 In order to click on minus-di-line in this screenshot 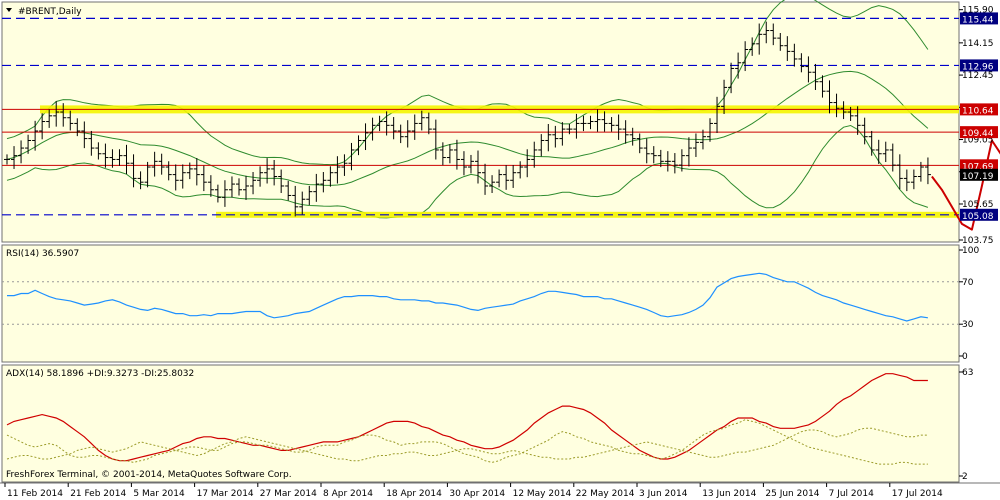, I will do `click(467, 444)`.